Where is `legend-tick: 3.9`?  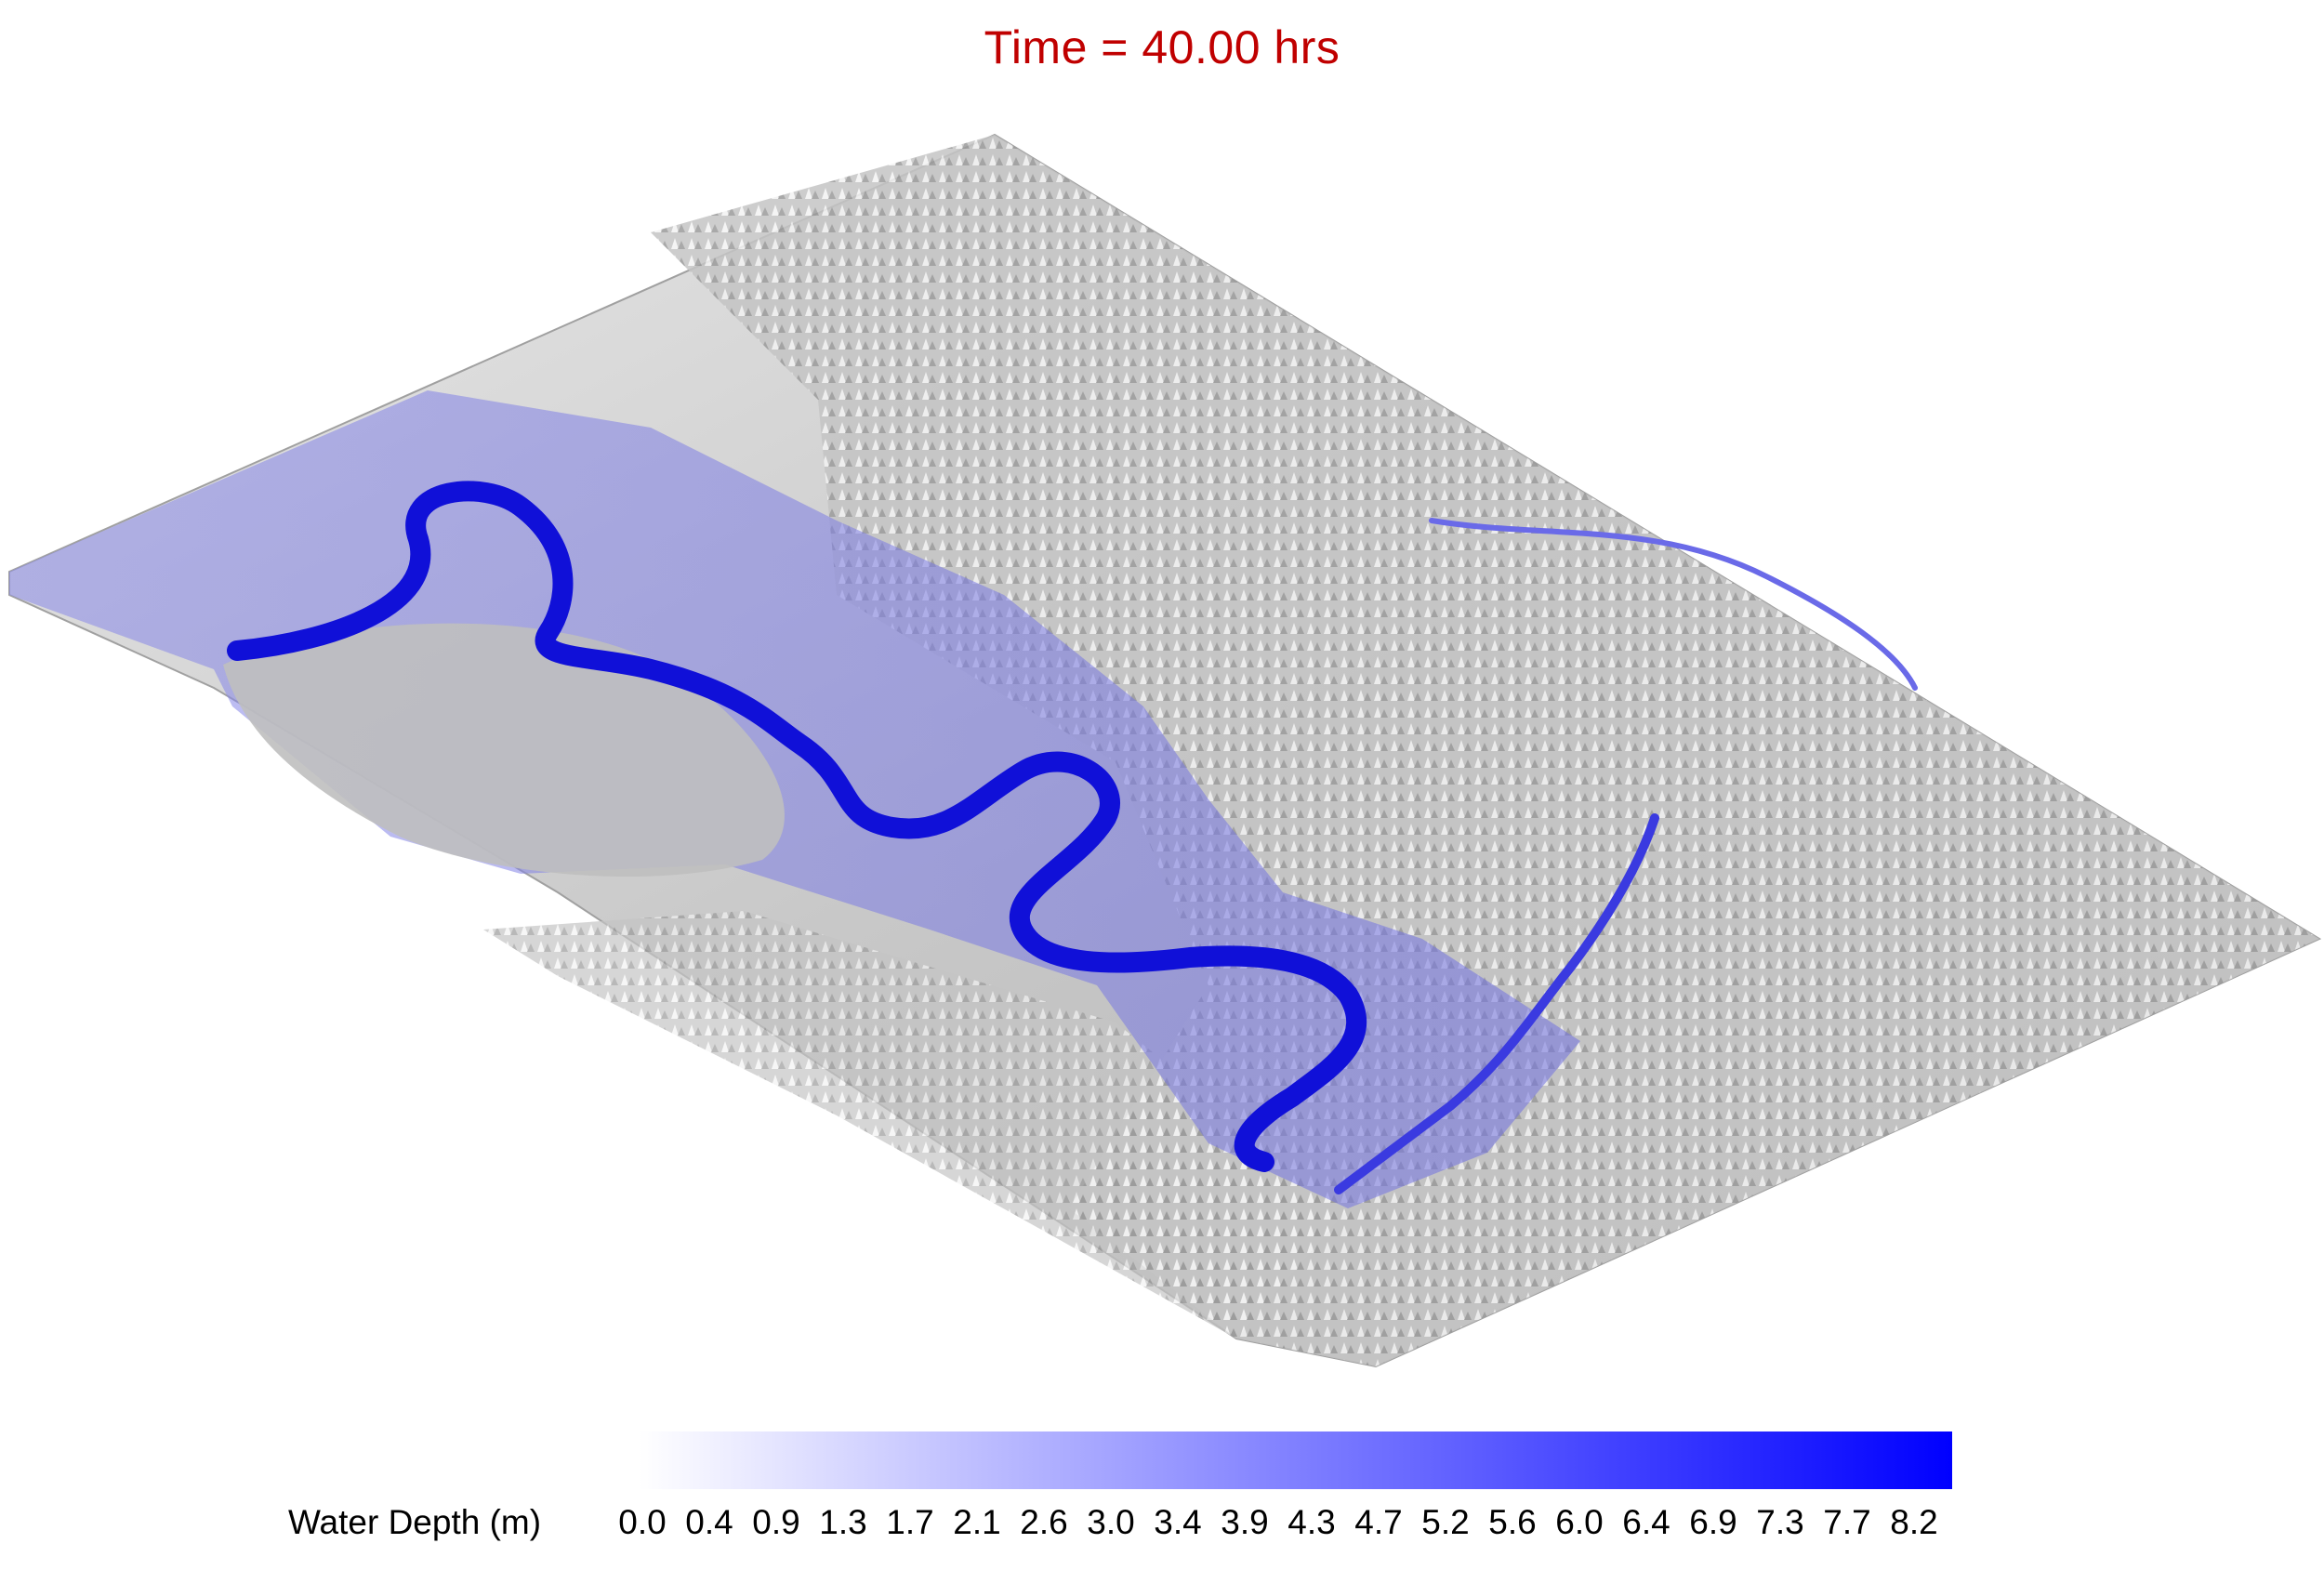
legend-tick: 3.9 is located at coordinates (1245, 1522).